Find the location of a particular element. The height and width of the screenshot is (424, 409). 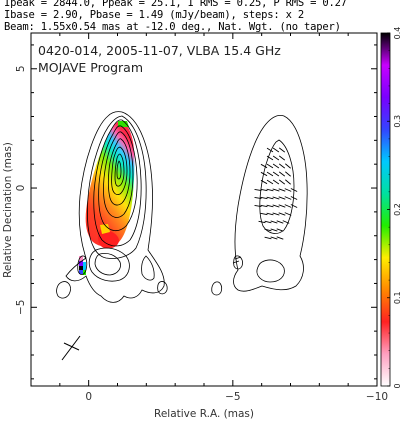

pol-contour-small is located at coordinates (238, 262).